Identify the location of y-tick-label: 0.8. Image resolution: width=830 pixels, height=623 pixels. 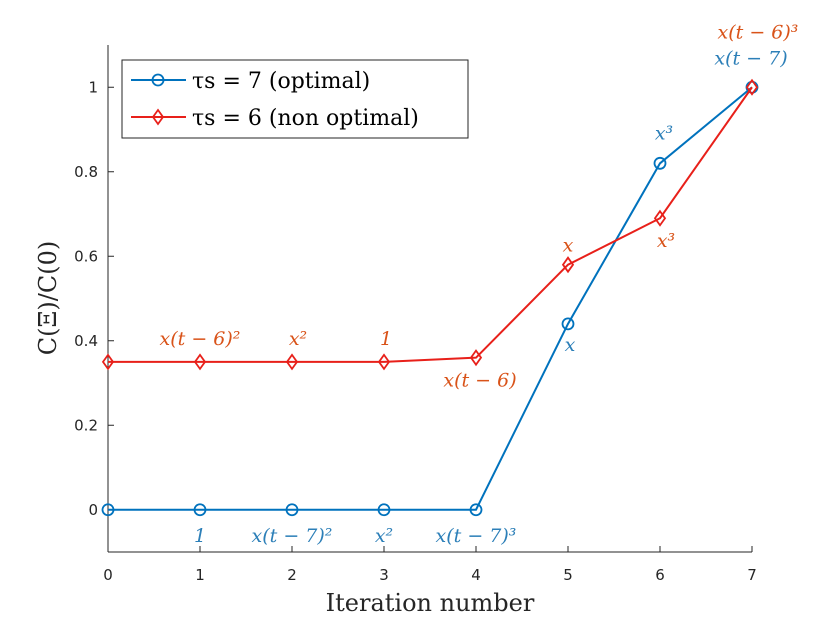
(86, 172).